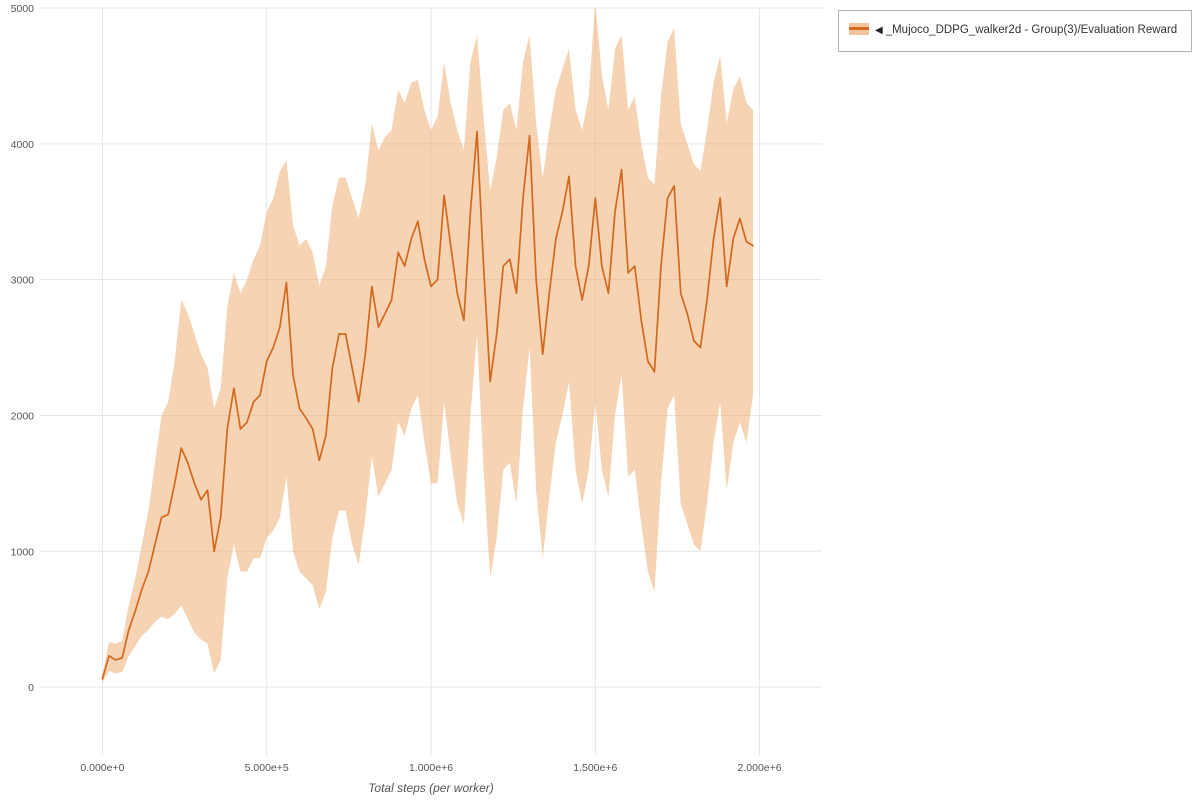 Image resolution: width=1200 pixels, height=800 pixels. I want to click on x-tick-label: 0.000e+0, so click(102, 768).